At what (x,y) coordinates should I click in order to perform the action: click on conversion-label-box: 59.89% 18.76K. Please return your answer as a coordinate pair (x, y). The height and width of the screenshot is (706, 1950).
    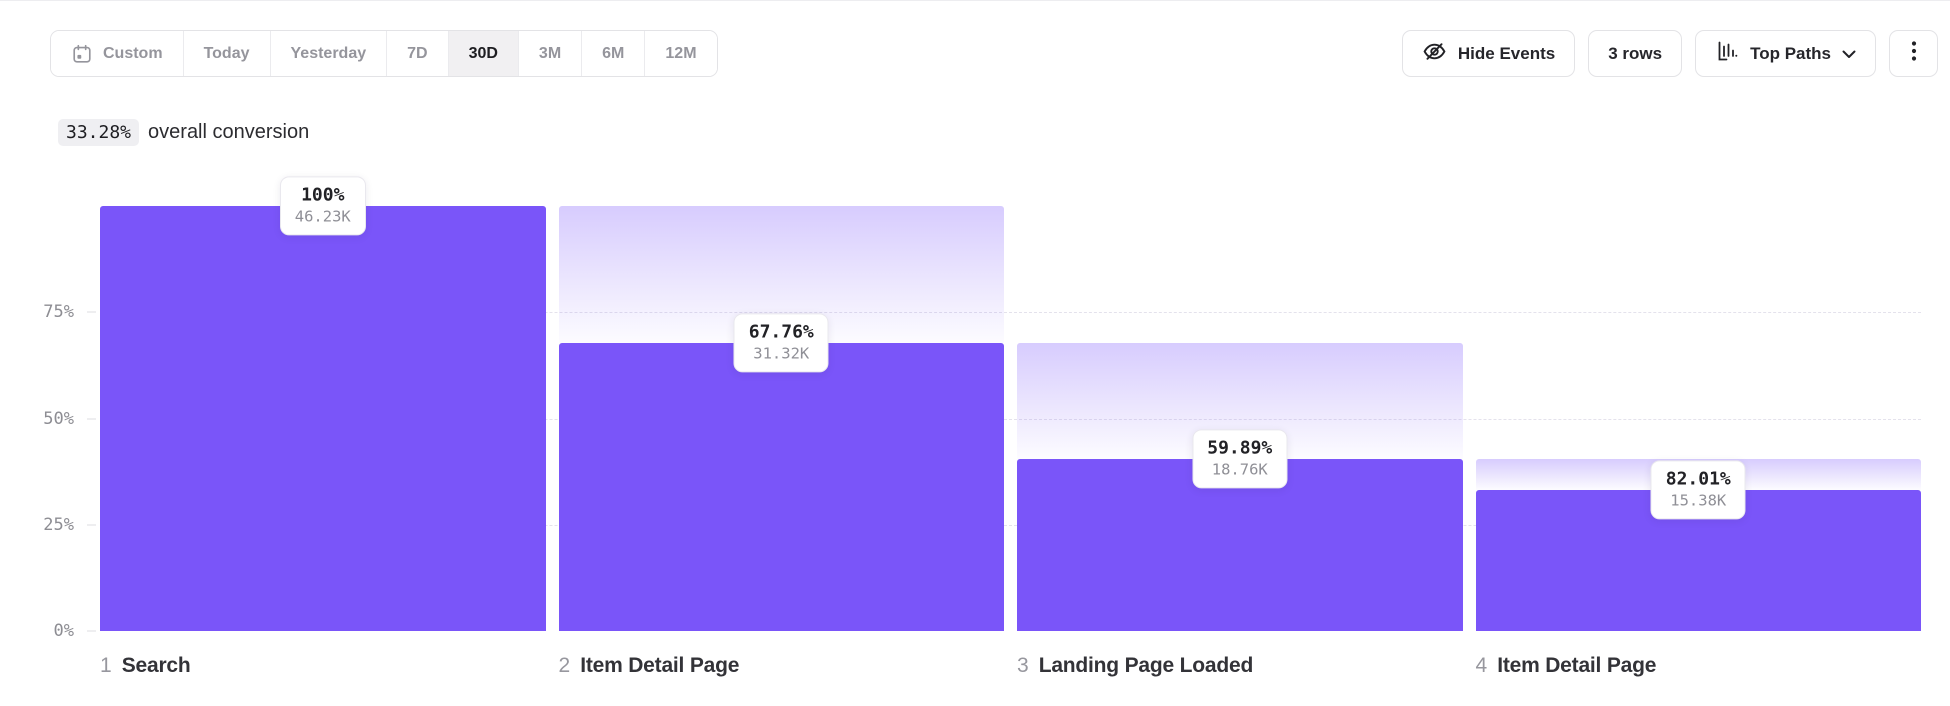
    Looking at the image, I should click on (1240, 458).